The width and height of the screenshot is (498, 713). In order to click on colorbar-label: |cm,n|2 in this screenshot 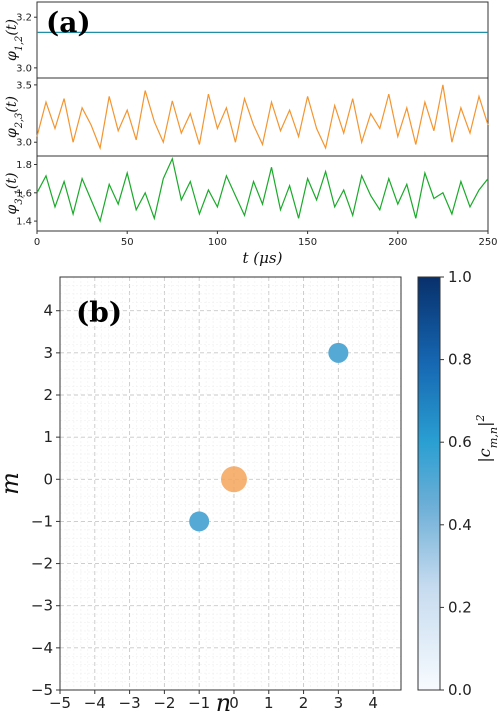, I will do `click(486, 438)`.